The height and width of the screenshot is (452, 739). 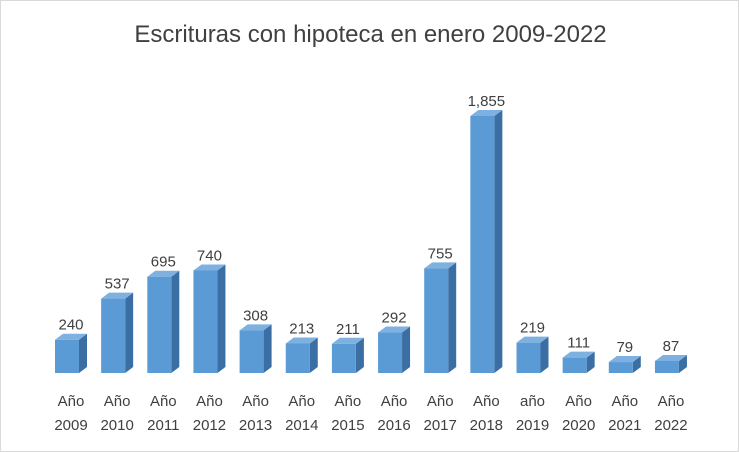 What do you see at coordinates (486, 425) in the screenshot?
I see `x-tick-label-line2: 2018` at bounding box center [486, 425].